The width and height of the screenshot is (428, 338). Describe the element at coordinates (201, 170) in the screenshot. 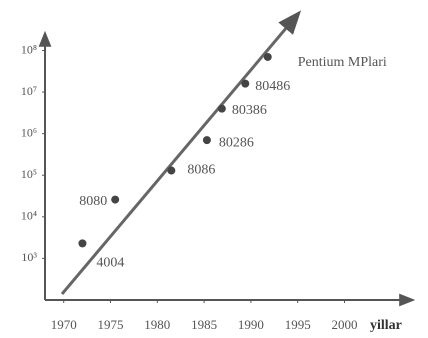

I see `point-label: 8086` at that location.